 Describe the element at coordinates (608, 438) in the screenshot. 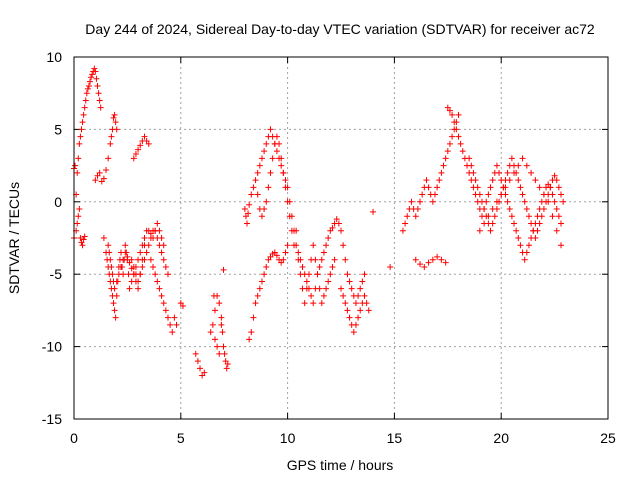

I see `x-tick-label: 25` at that location.